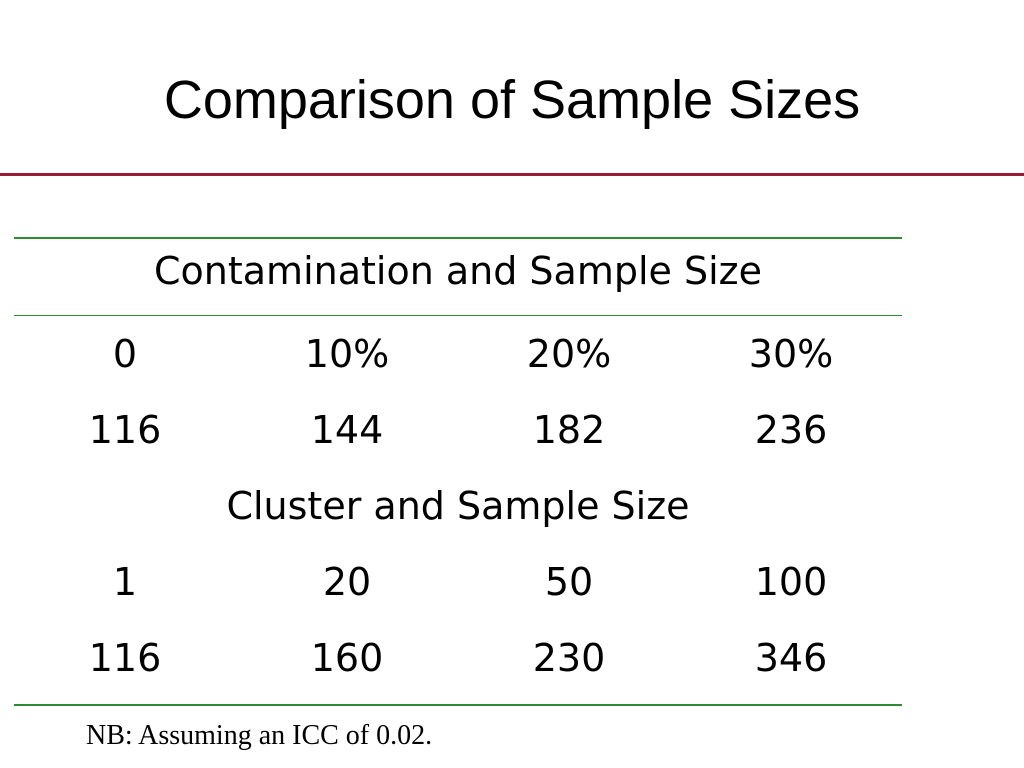 This screenshot has height=768, width=1024. I want to click on table-bottom-rule, so click(458, 705).